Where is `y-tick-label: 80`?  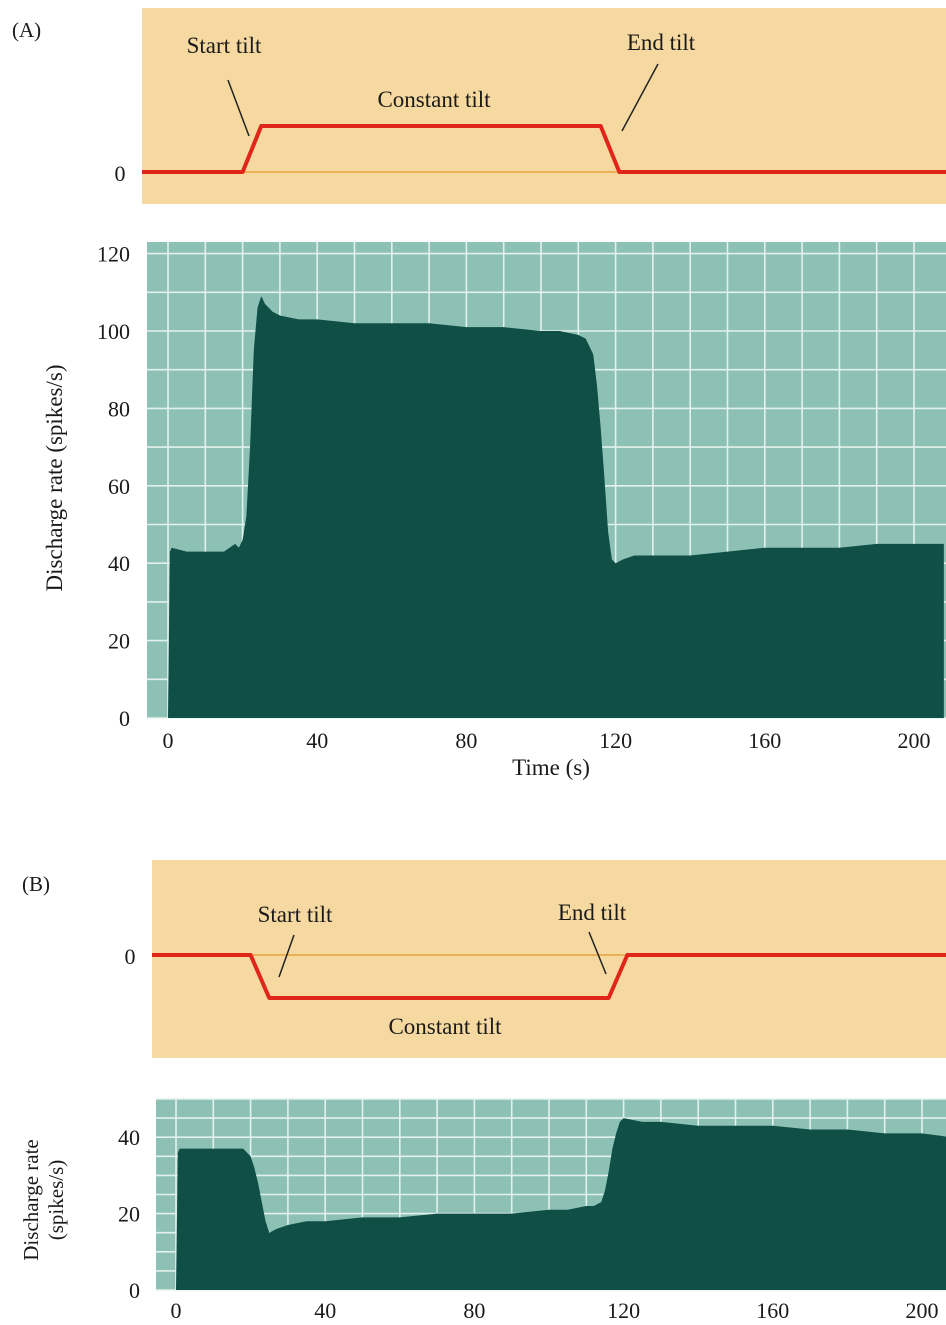 y-tick-label: 80 is located at coordinates (119, 408).